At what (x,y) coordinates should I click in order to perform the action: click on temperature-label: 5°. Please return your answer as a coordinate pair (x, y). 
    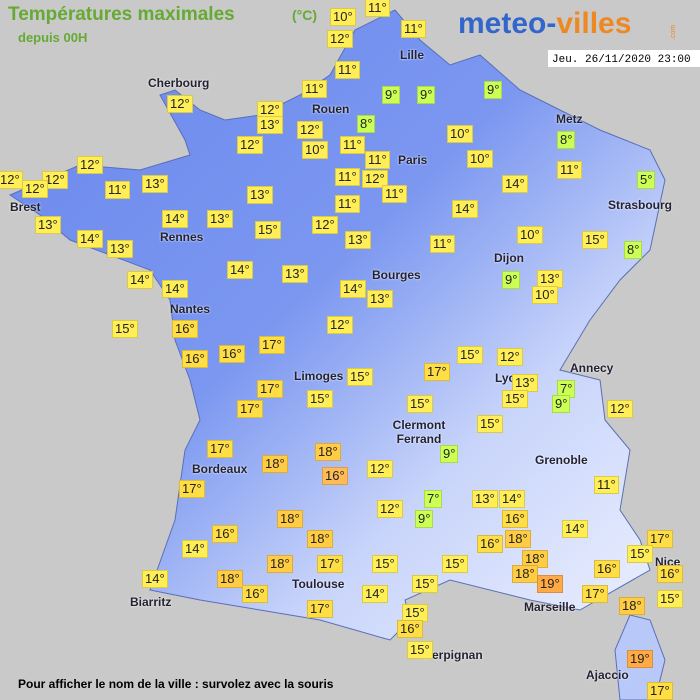
    Looking at the image, I should click on (646, 180).